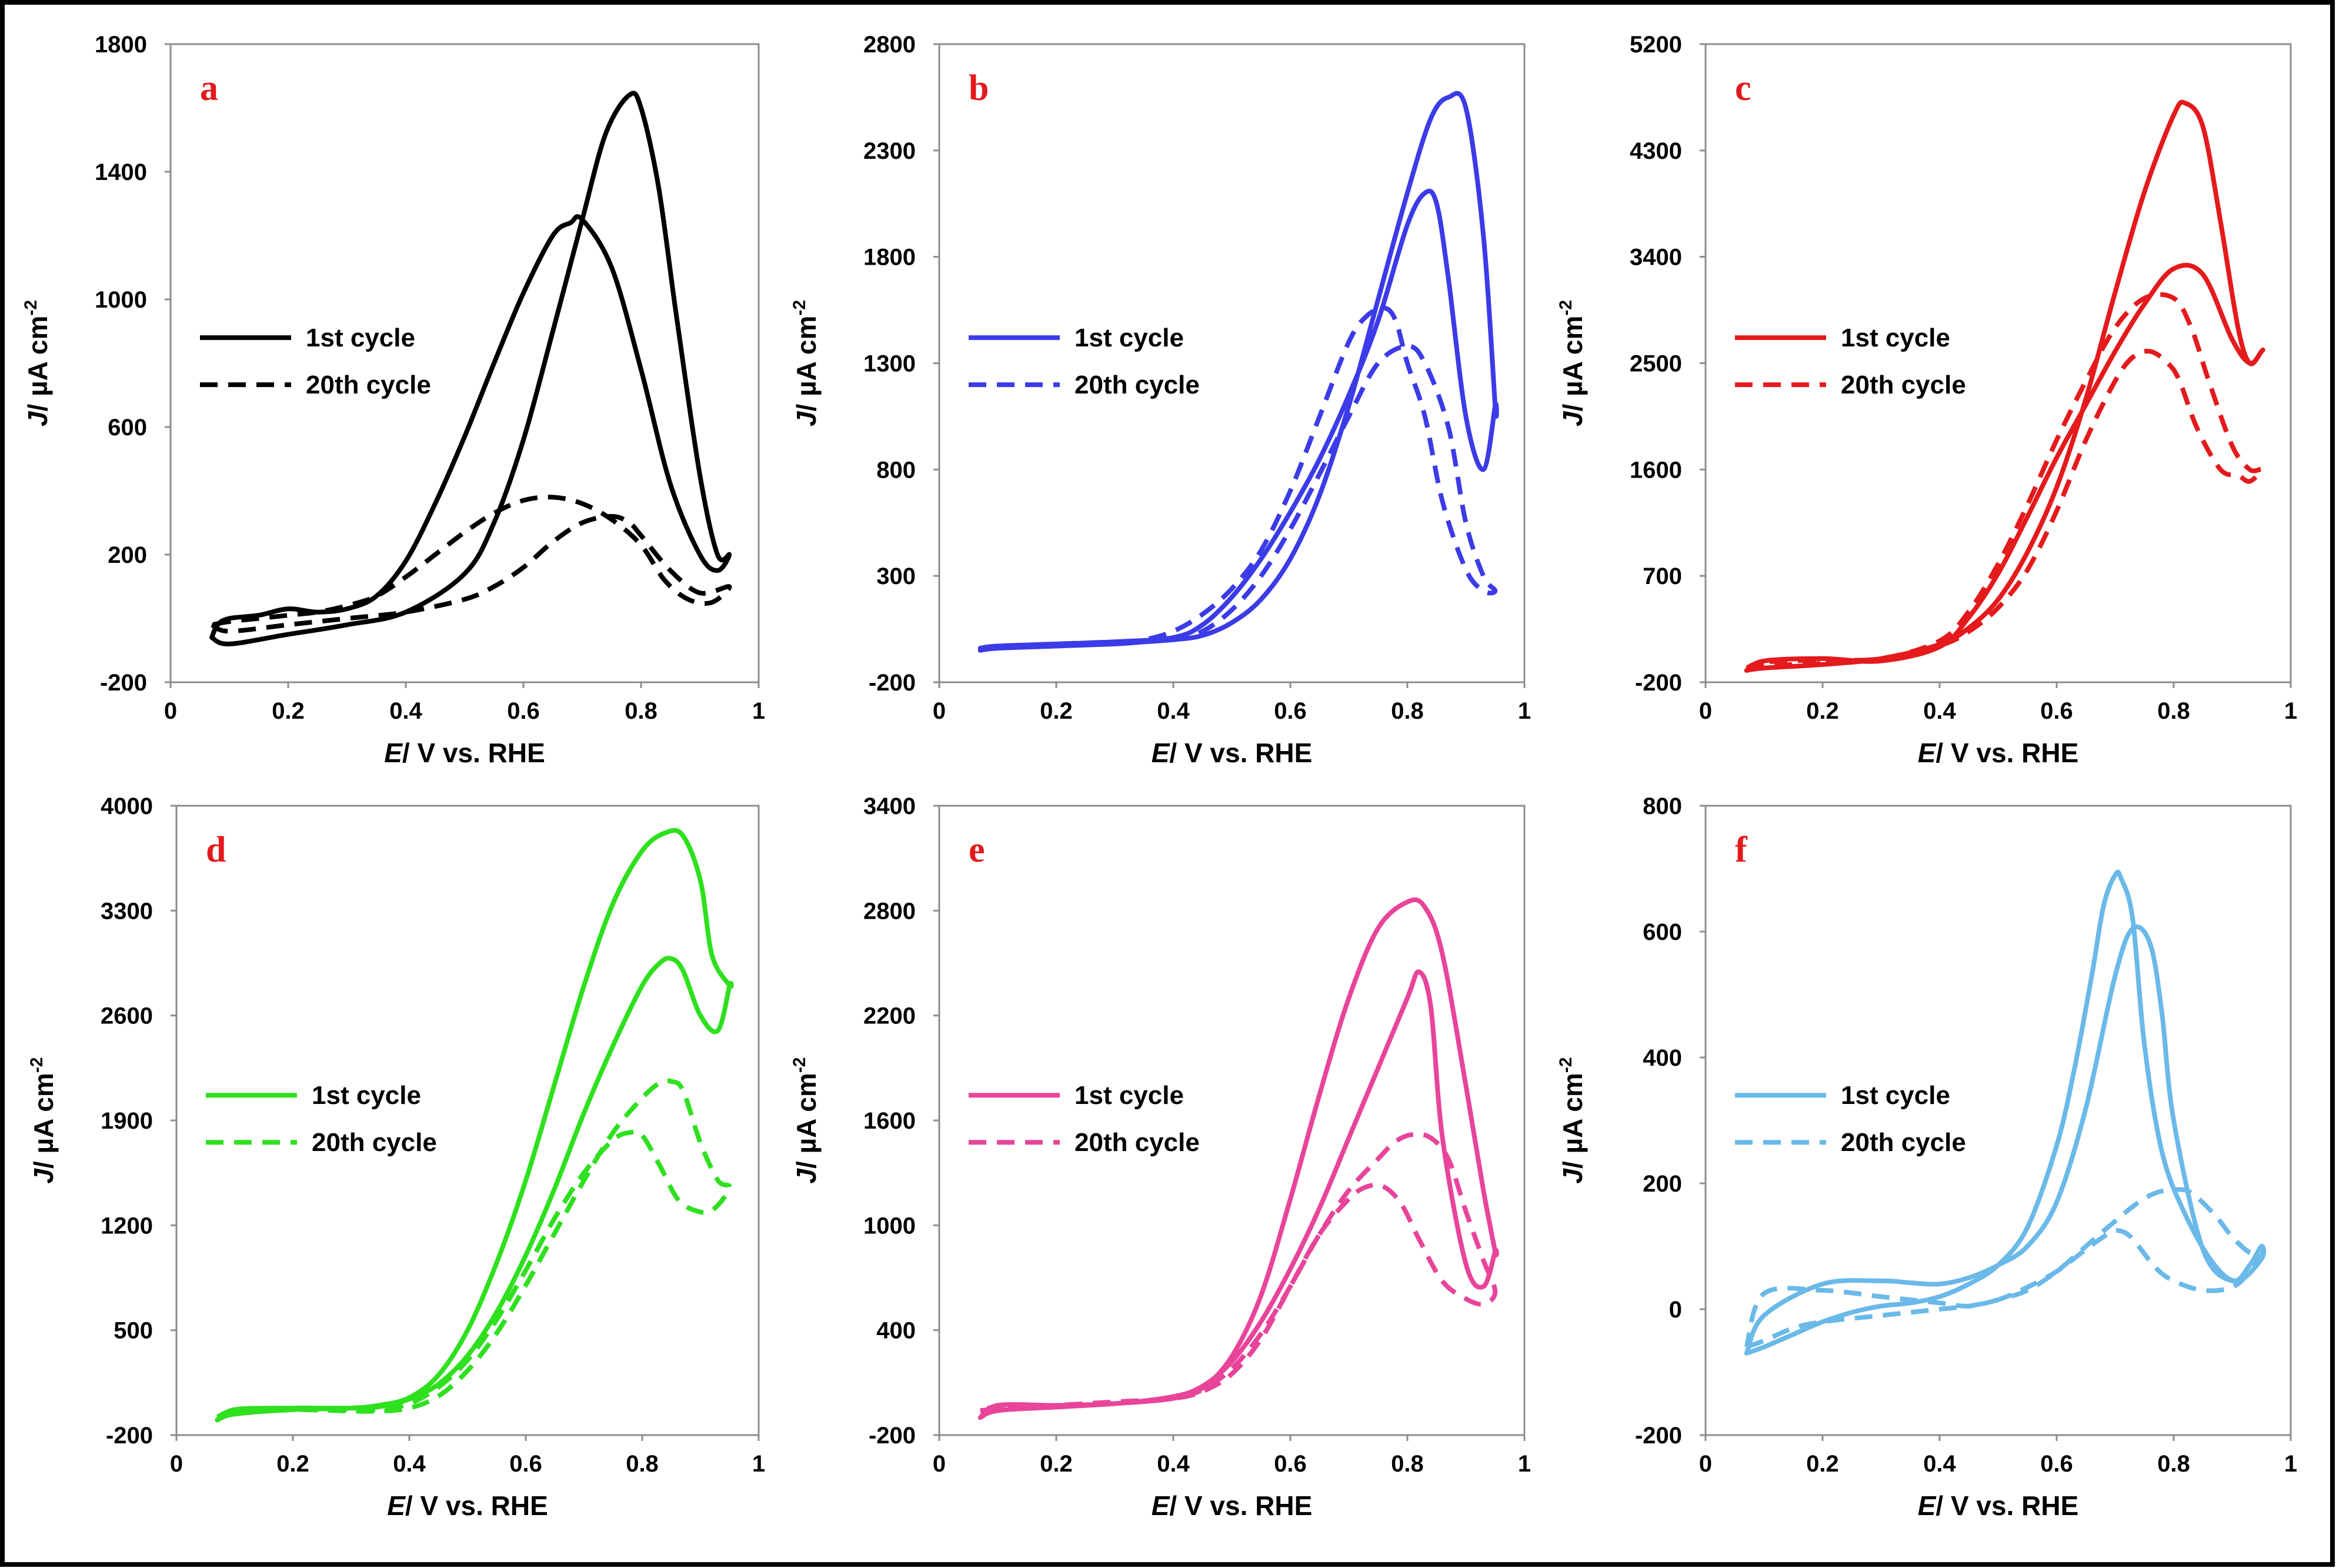 The width and height of the screenshot is (2336, 1568). What do you see at coordinates (979, 88) in the screenshot?
I see `panel-letter-b: b` at bounding box center [979, 88].